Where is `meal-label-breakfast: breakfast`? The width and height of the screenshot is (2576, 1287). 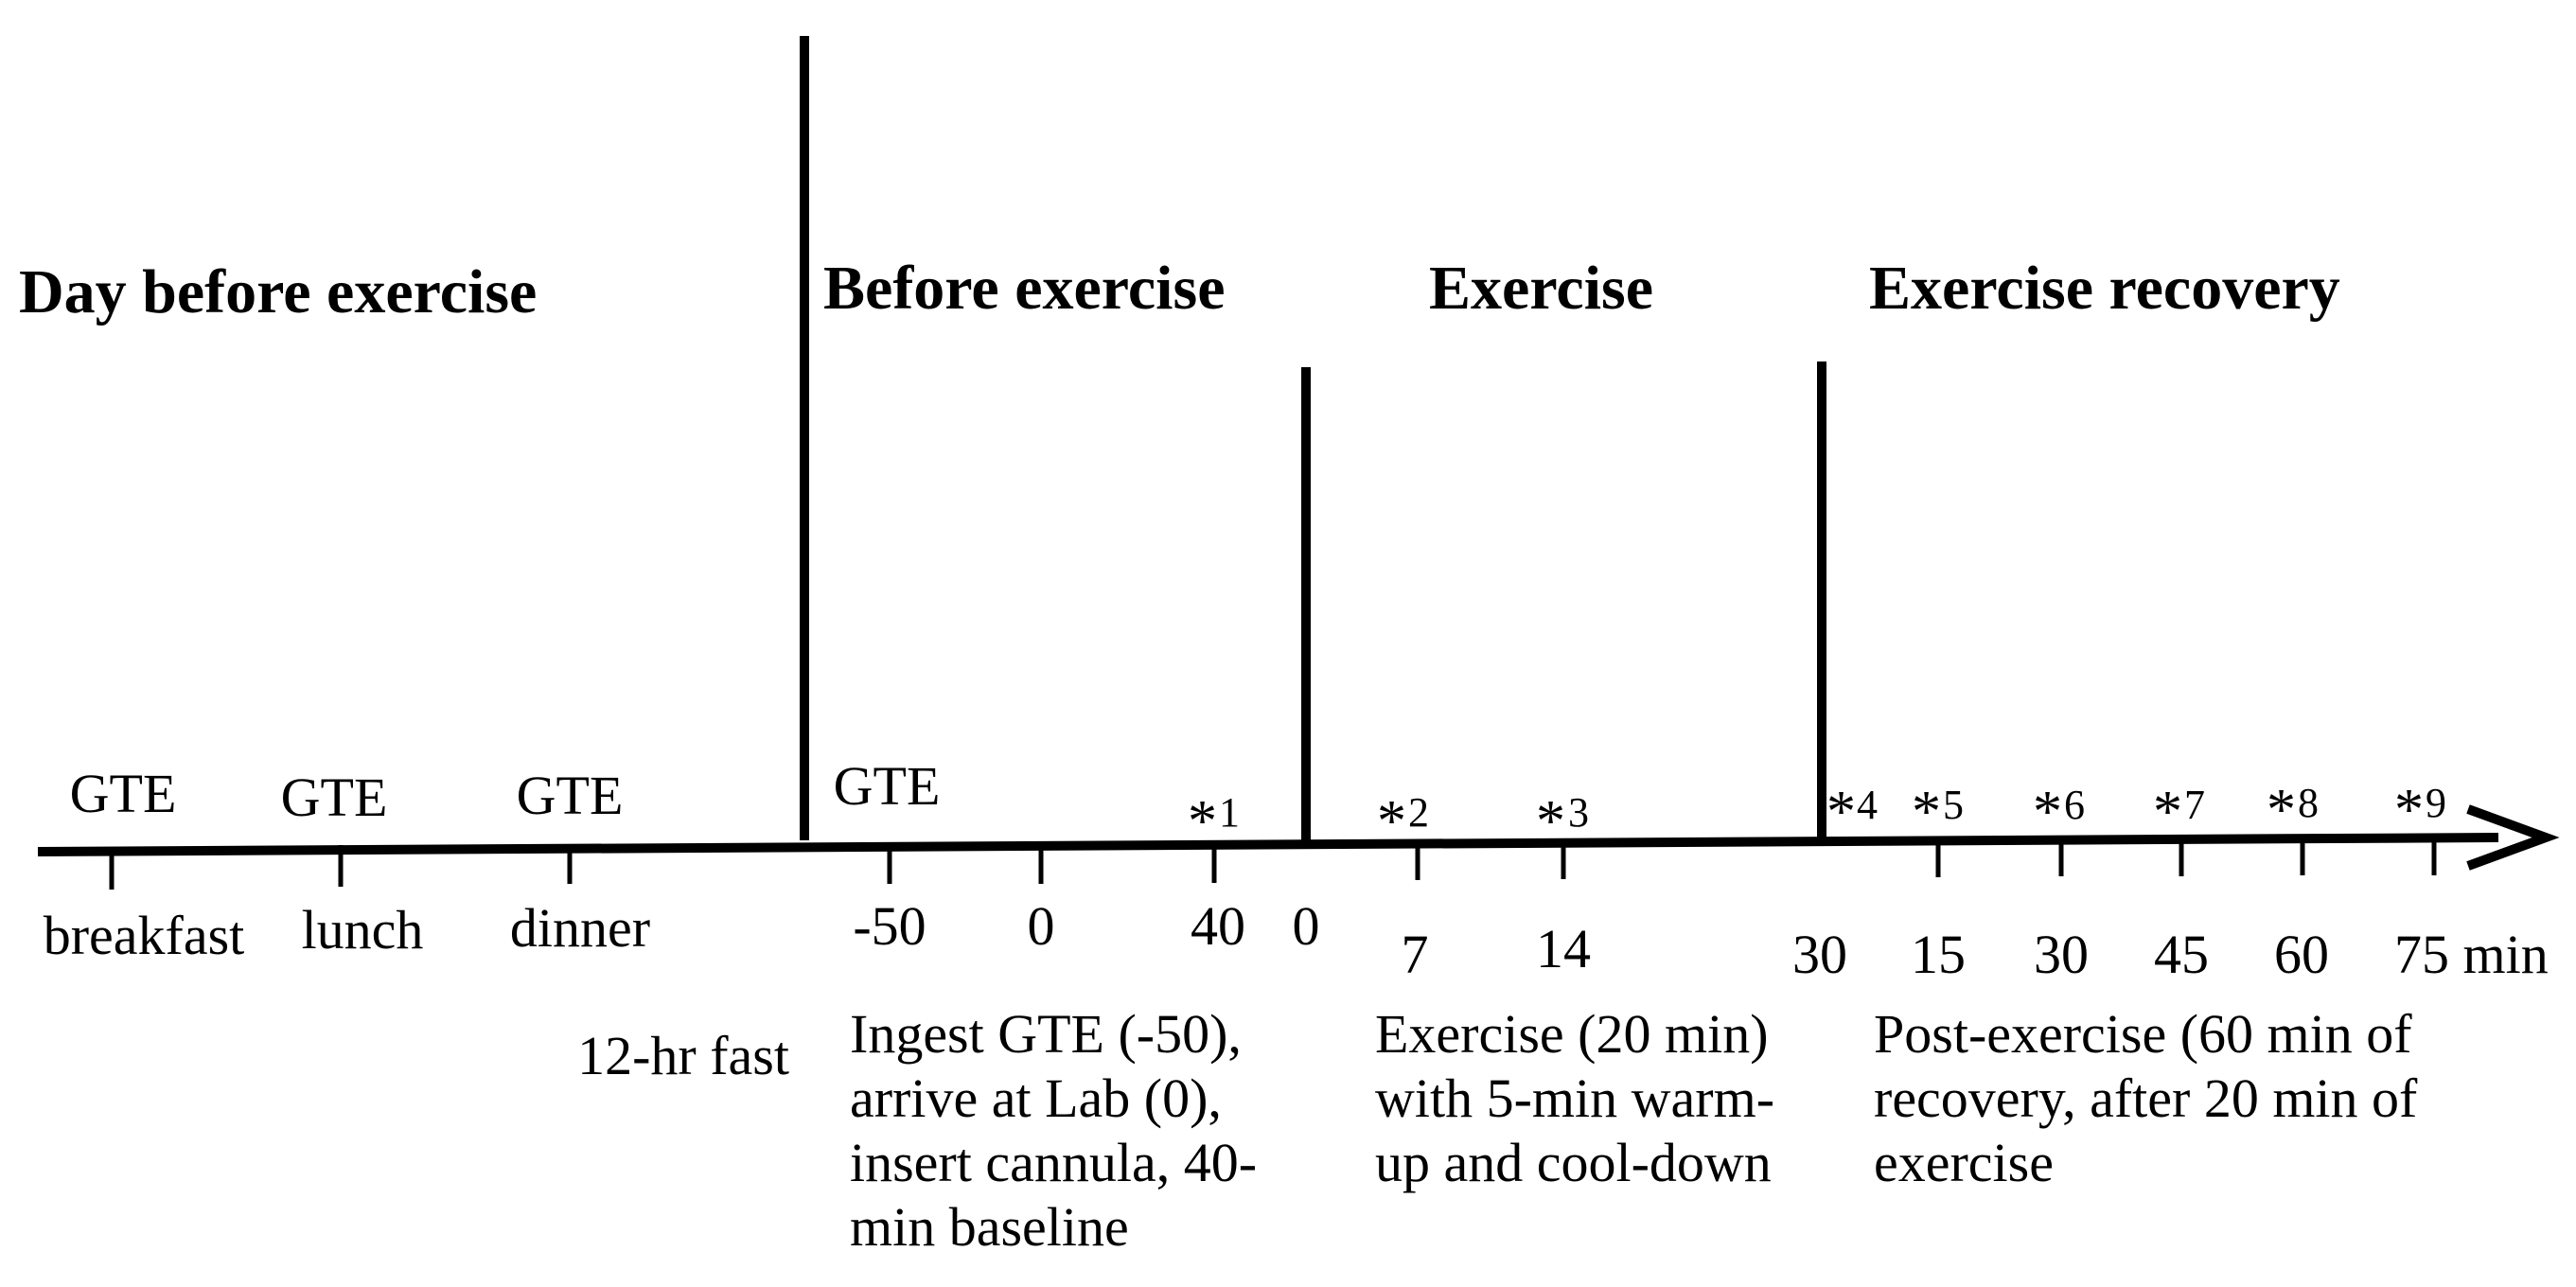
meal-label-breakfast: breakfast is located at coordinates (144, 935).